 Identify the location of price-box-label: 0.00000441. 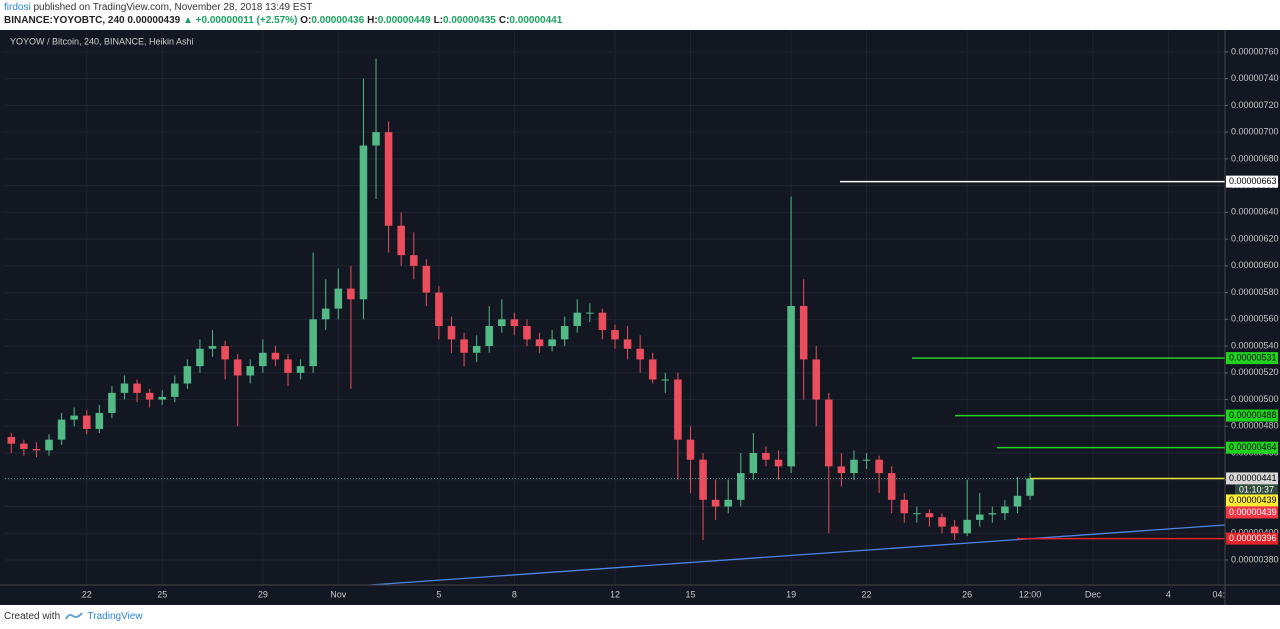
(1253, 478).